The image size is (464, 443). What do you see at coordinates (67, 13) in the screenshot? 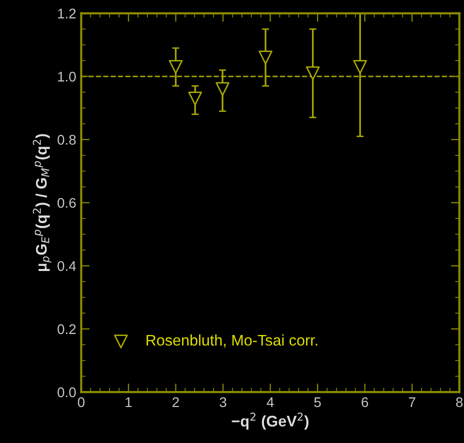
I see `y-tick-label: 1.2` at bounding box center [67, 13].